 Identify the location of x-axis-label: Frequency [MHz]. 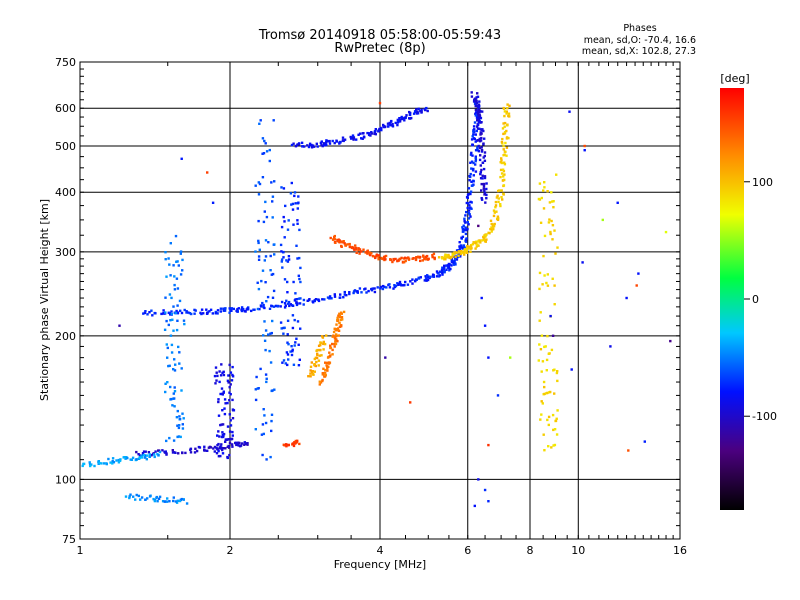
(380, 564).